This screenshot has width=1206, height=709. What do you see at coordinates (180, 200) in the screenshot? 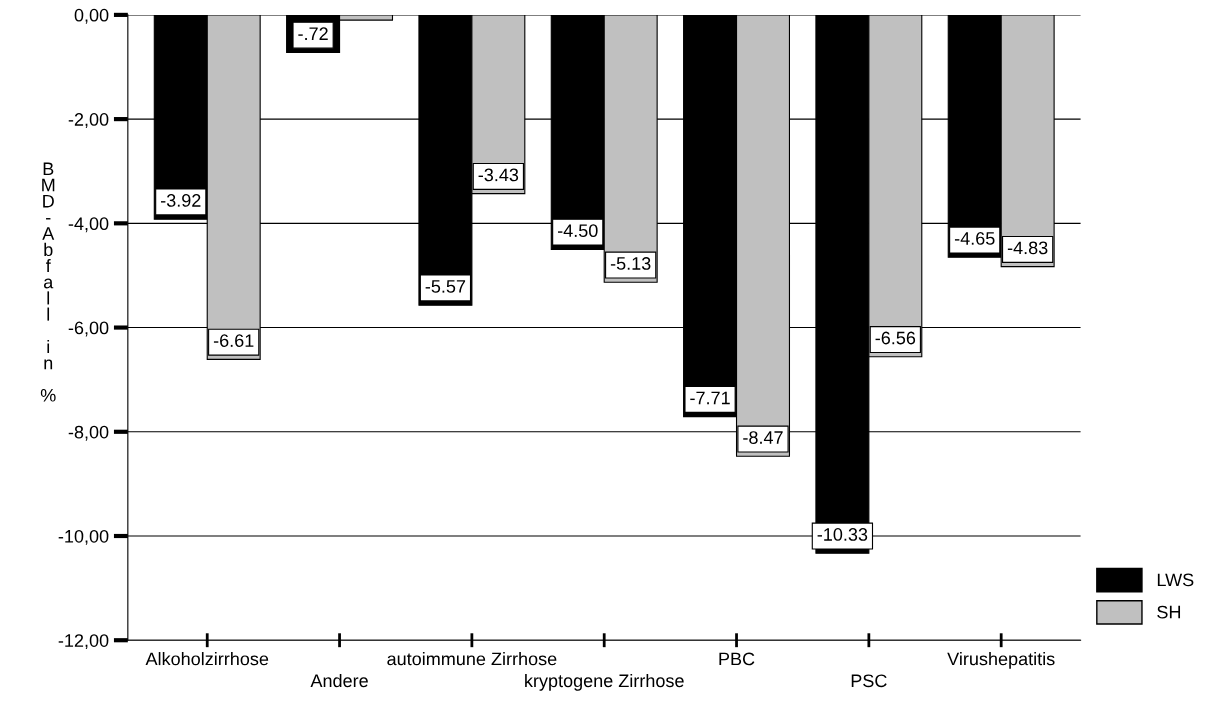
I see `data-label: -3.92` at bounding box center [180, 200].